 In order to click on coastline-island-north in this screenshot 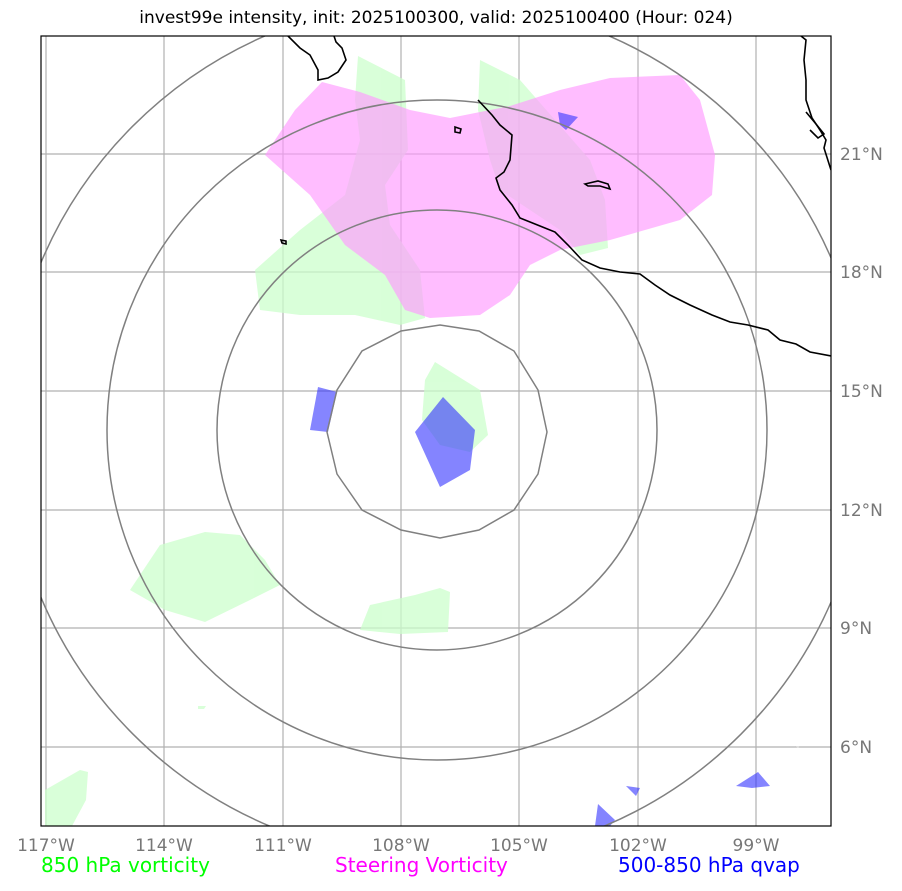, I will do `click(458, 129)`.